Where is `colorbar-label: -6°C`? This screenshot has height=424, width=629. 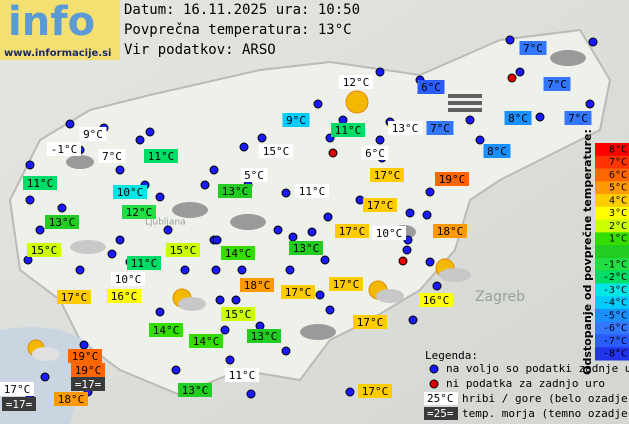 colorbar-label: -6°C is located at coordinates (615, 328).